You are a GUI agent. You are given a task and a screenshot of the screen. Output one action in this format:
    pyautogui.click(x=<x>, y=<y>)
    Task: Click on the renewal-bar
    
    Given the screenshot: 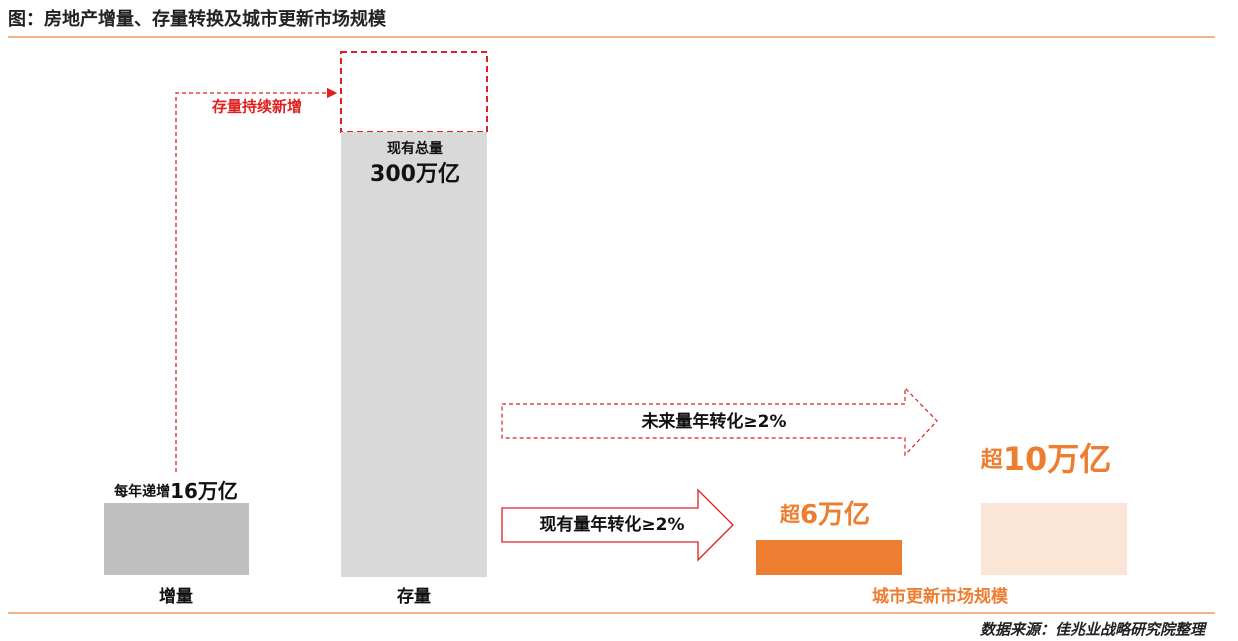 What is the action you would take?
    pyautogui.click(x=829, y=557)
    